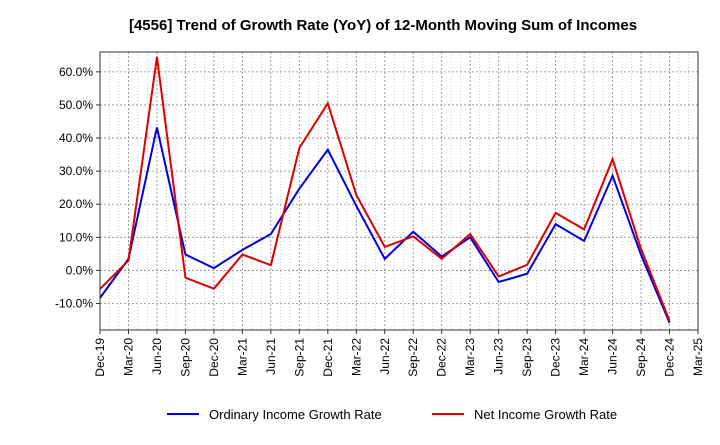 Image resolution: width=720 pixels, height=445 pixels. I want to click on x-tick-label: Jun-24, so click(613, 356).